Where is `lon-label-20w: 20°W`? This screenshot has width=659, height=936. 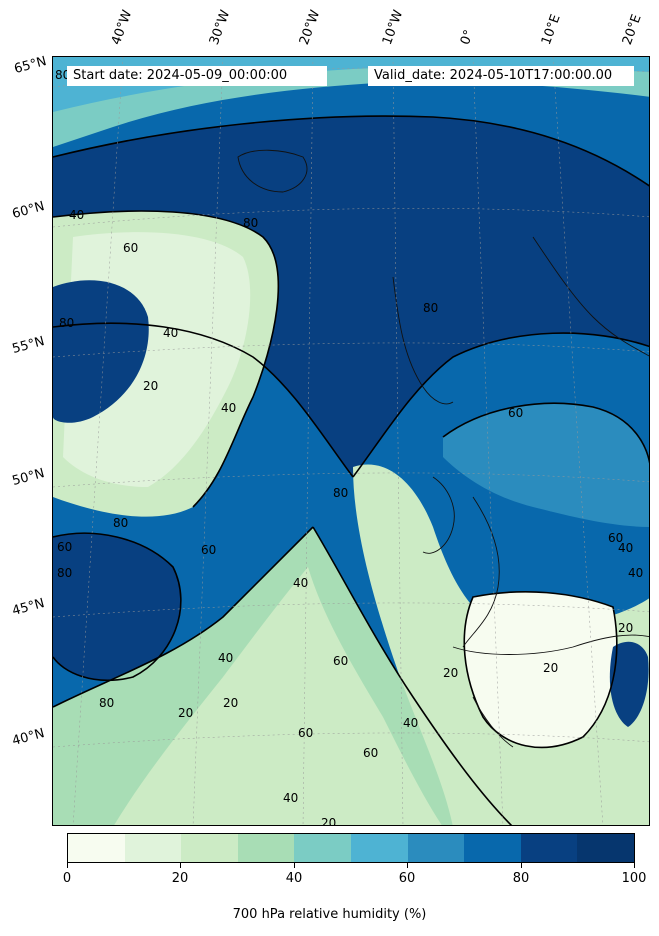
lon-label-20w: 20°W is located at coordinates (310, 27).